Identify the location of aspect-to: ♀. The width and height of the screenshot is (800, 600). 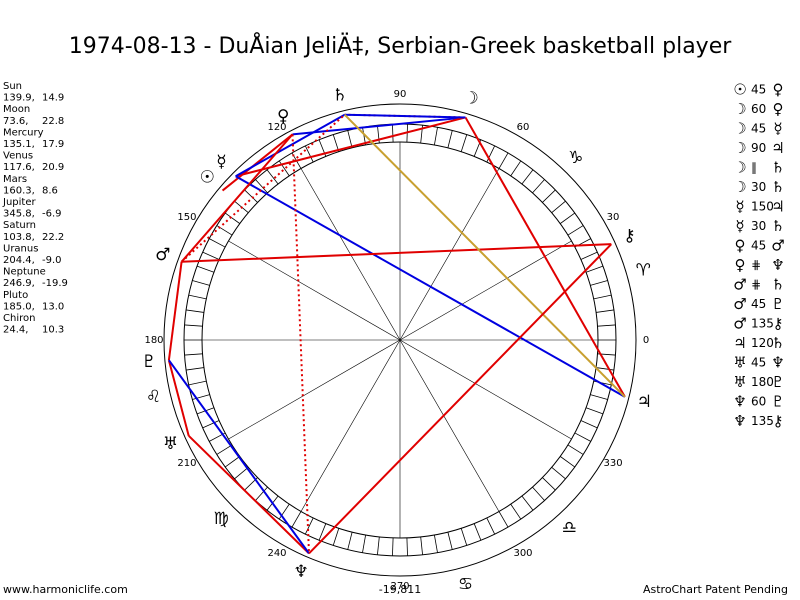
(778, 90).